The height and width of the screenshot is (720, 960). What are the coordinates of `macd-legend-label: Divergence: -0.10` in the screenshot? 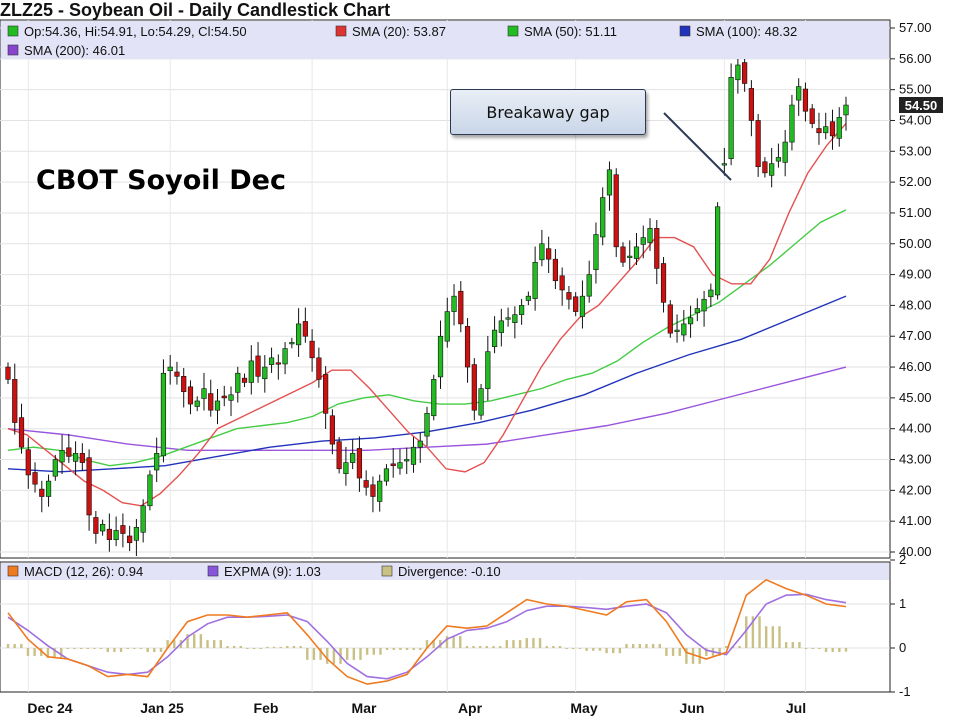 It's located at (449, 571).